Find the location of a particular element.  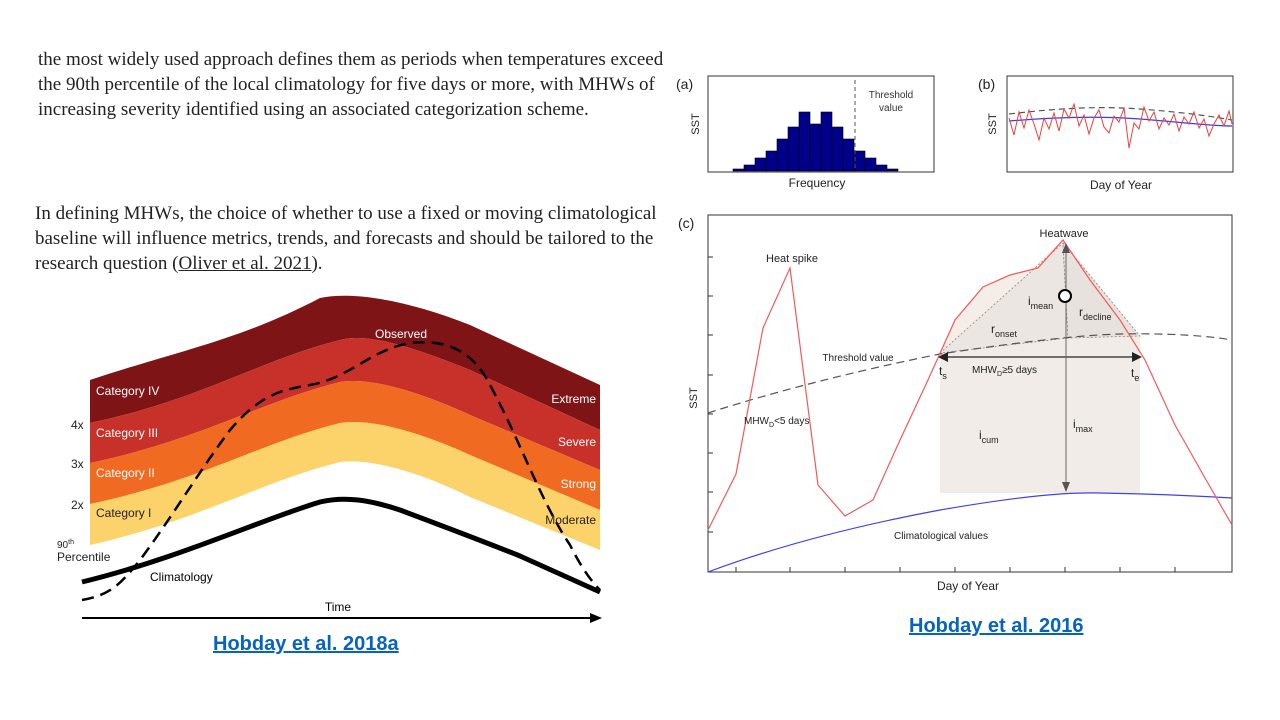

panel-b-climatology is located at coordinates (1120, 121).